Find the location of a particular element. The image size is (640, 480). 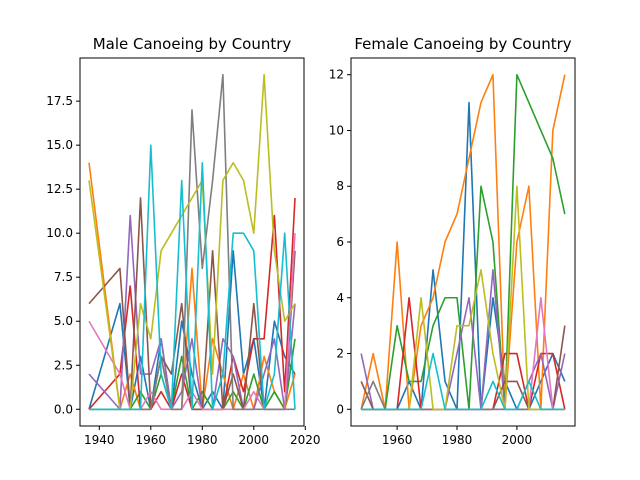

male-x-tick-label: 2000 is located at coordinates (254, 440).